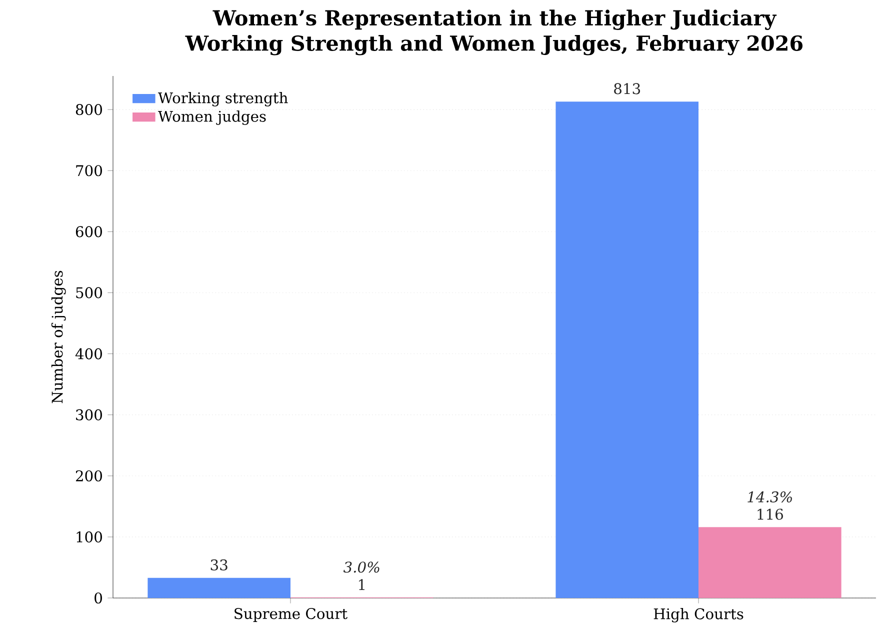  Describe the element at coordinates (212, 117) in the screenshot. I see `legend-label: Women judges` at that location.